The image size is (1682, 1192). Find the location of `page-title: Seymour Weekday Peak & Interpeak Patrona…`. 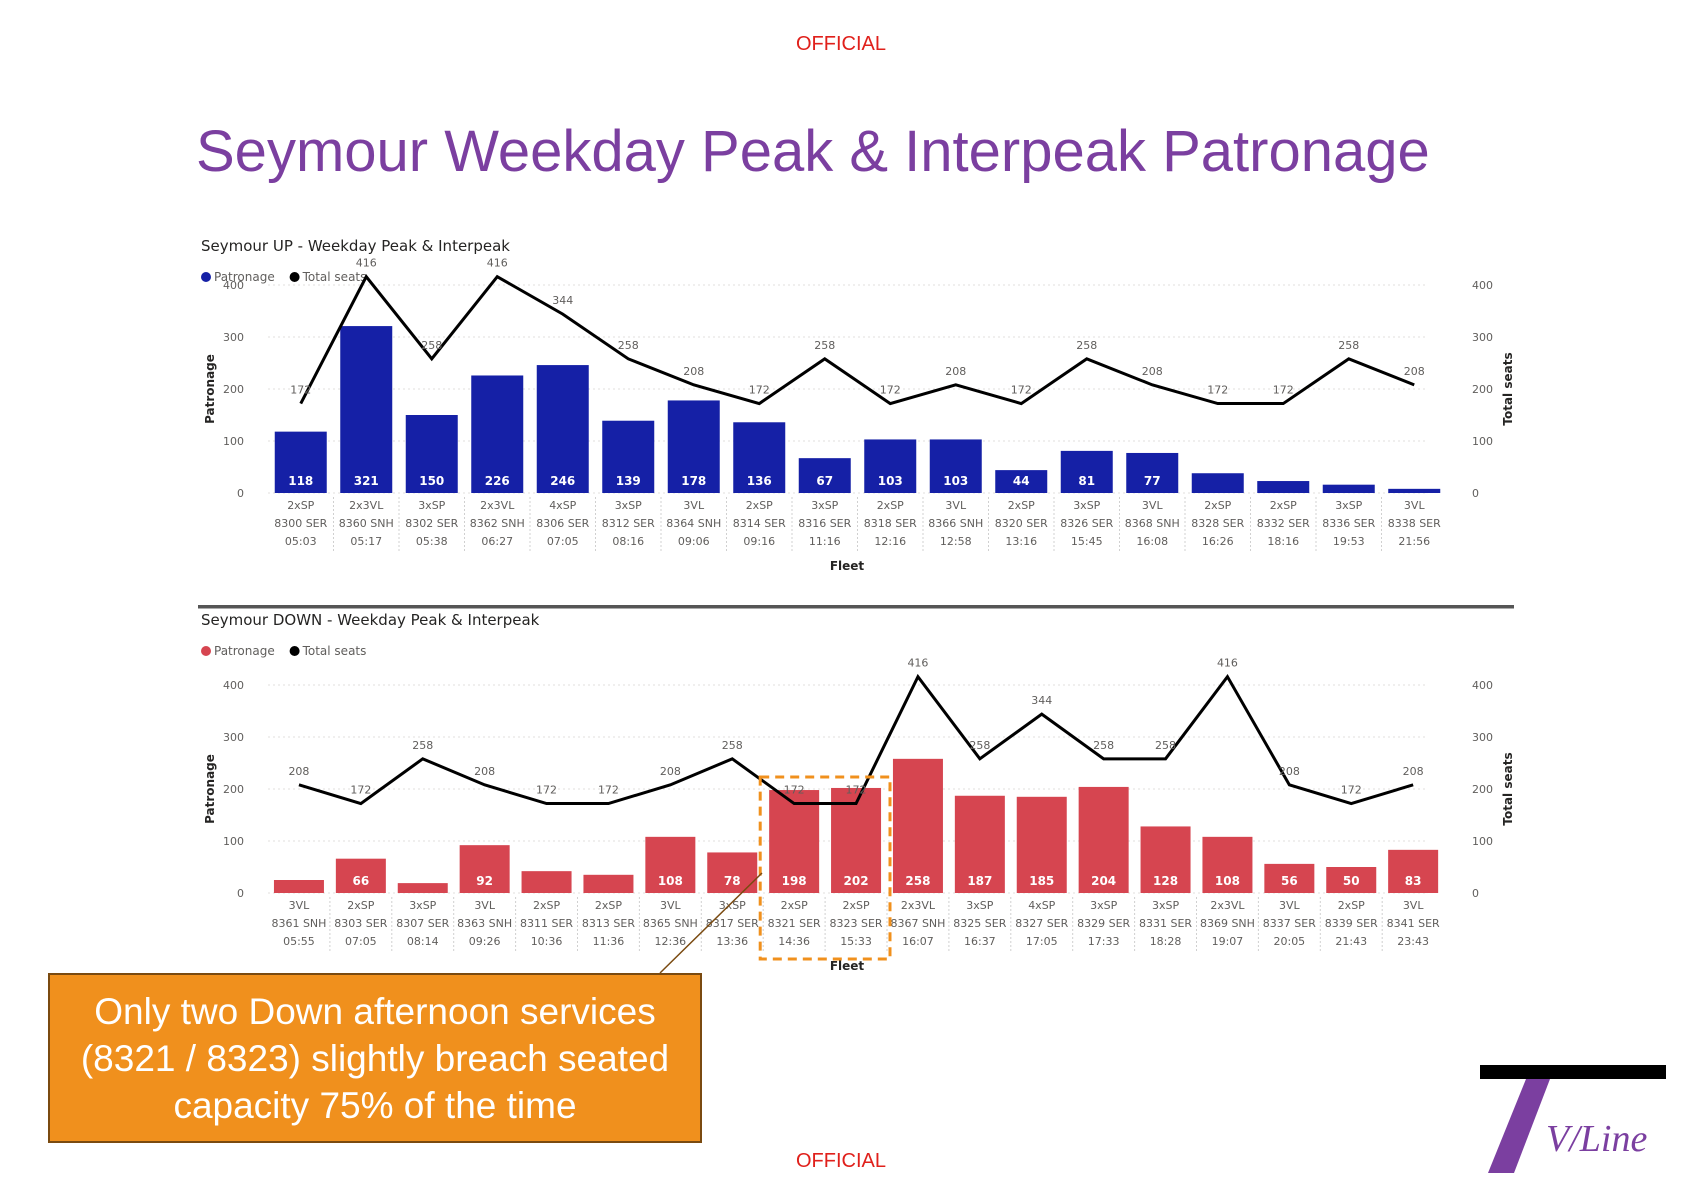

page-title: Seymour Weekday Peak & Interpeak Patrona… is located at coordinates (813, 151).